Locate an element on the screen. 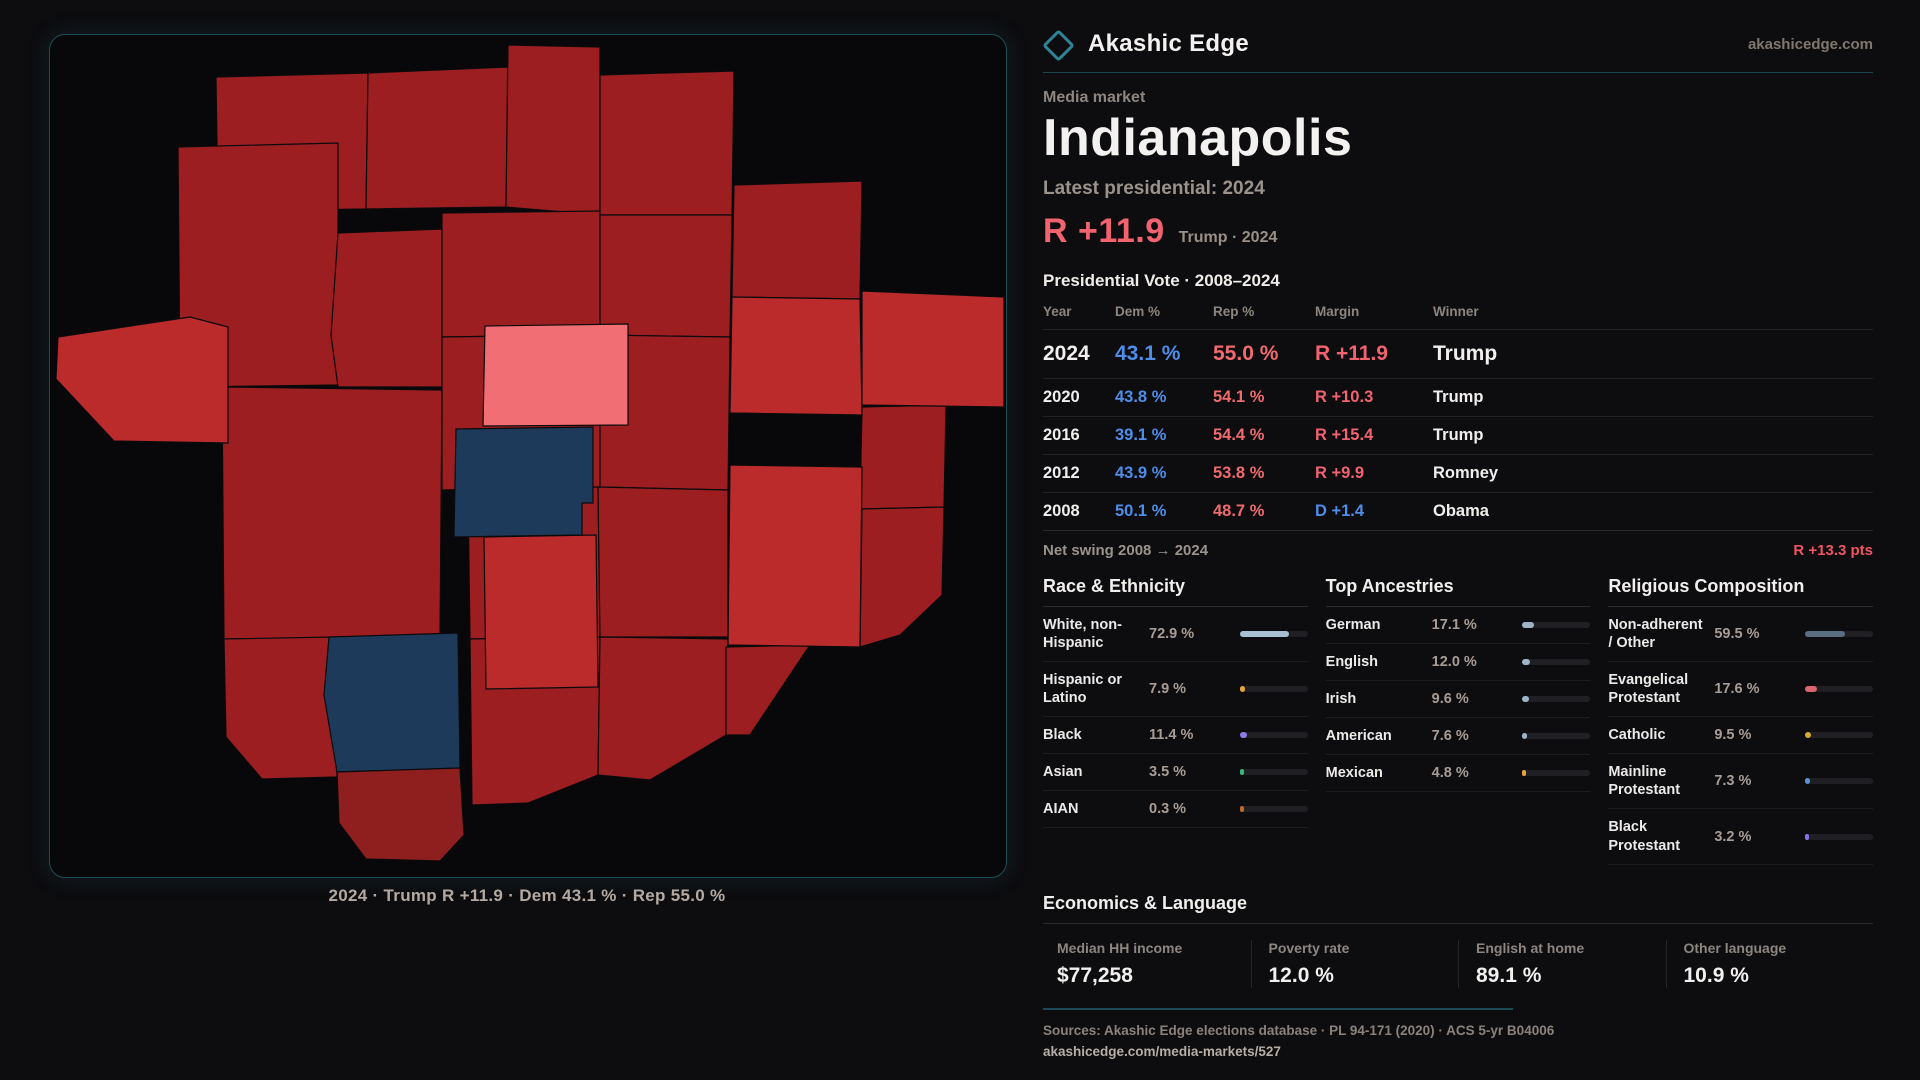 This screenshot has width=1920, height=1080. demographic-row: Irish 9.6 % is located at coordinates (1458, 699).